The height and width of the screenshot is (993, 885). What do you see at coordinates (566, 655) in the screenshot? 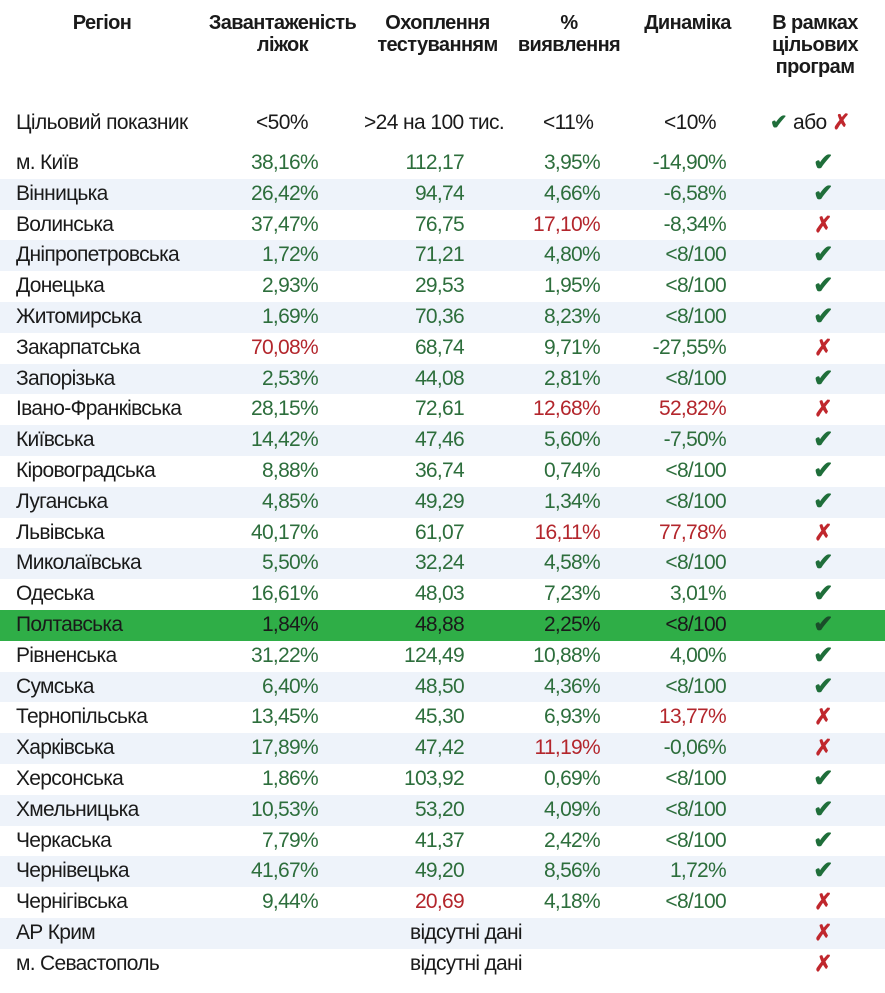
I see `detection-rate-value: 10,88%` at bounding box center [566, 655].